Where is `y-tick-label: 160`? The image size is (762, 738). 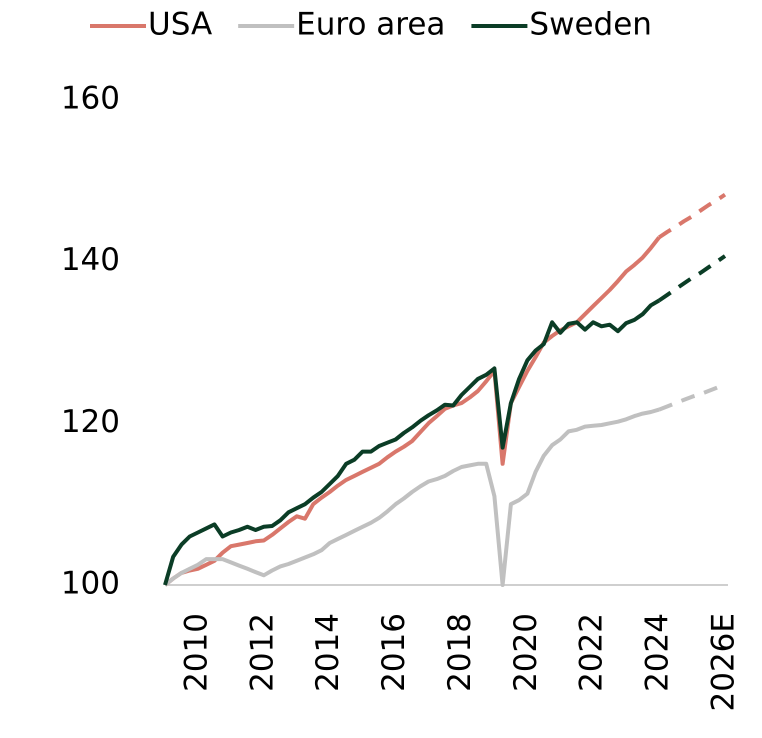
y-tick-label: 160 is located at coordinates (90, 99).